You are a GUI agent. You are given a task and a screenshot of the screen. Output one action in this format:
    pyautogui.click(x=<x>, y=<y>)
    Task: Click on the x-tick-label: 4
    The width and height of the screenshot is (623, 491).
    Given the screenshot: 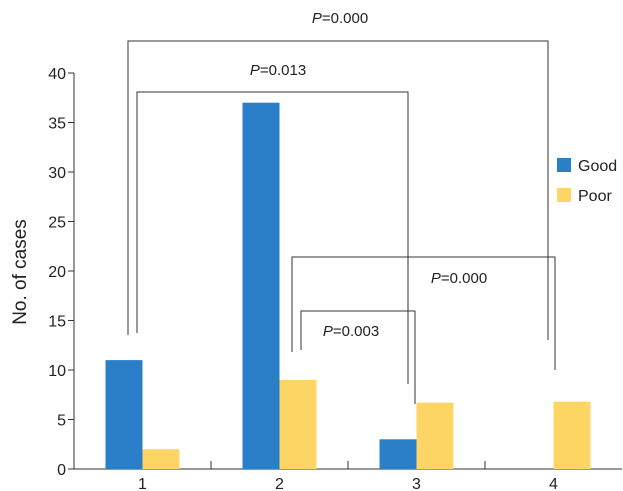 What is the action you would take?
    pyautogui.click(x=553, y=483)
    